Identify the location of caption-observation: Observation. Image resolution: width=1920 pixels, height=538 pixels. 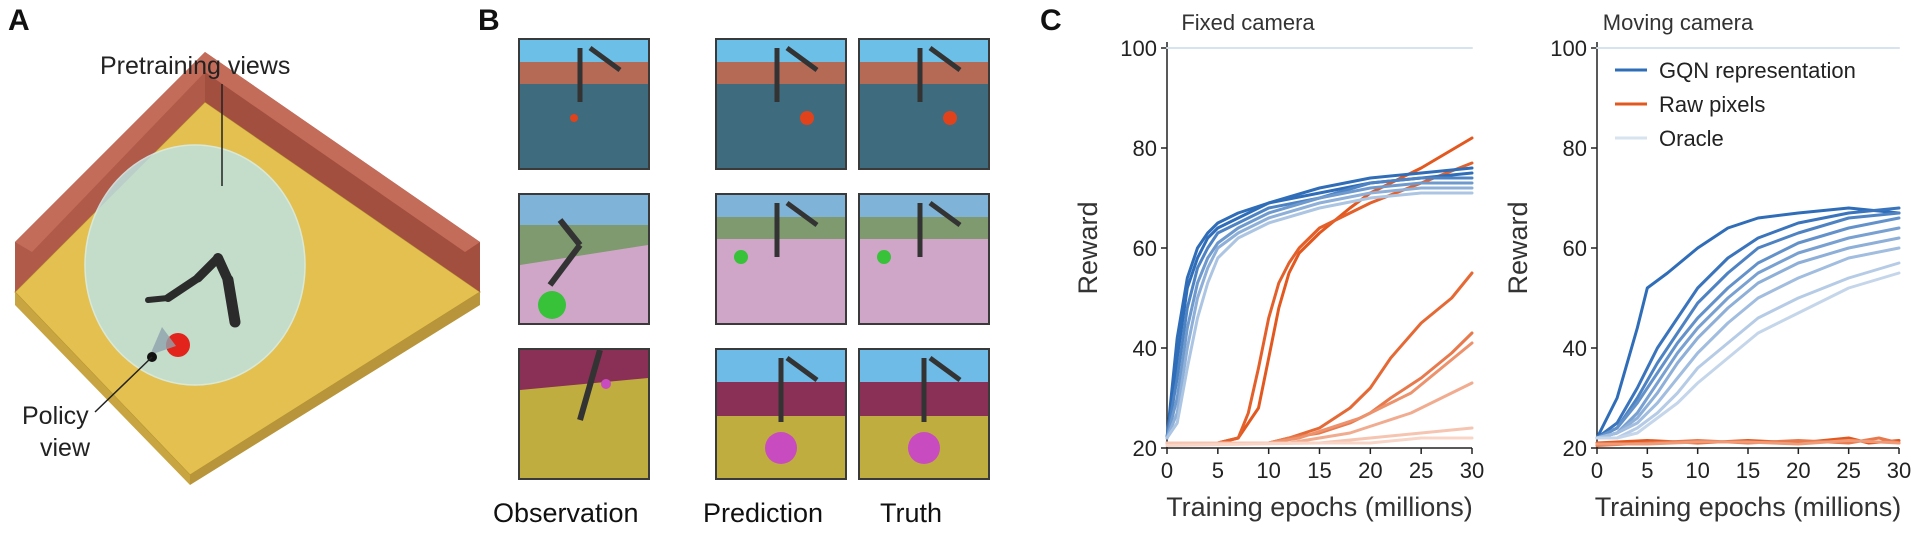
(566, 513).